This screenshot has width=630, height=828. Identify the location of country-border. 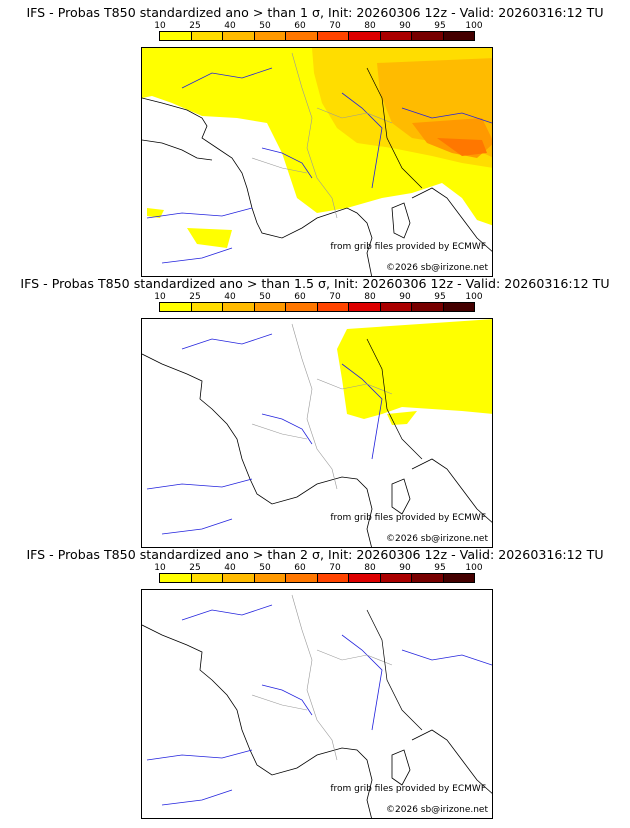
(394, 670).